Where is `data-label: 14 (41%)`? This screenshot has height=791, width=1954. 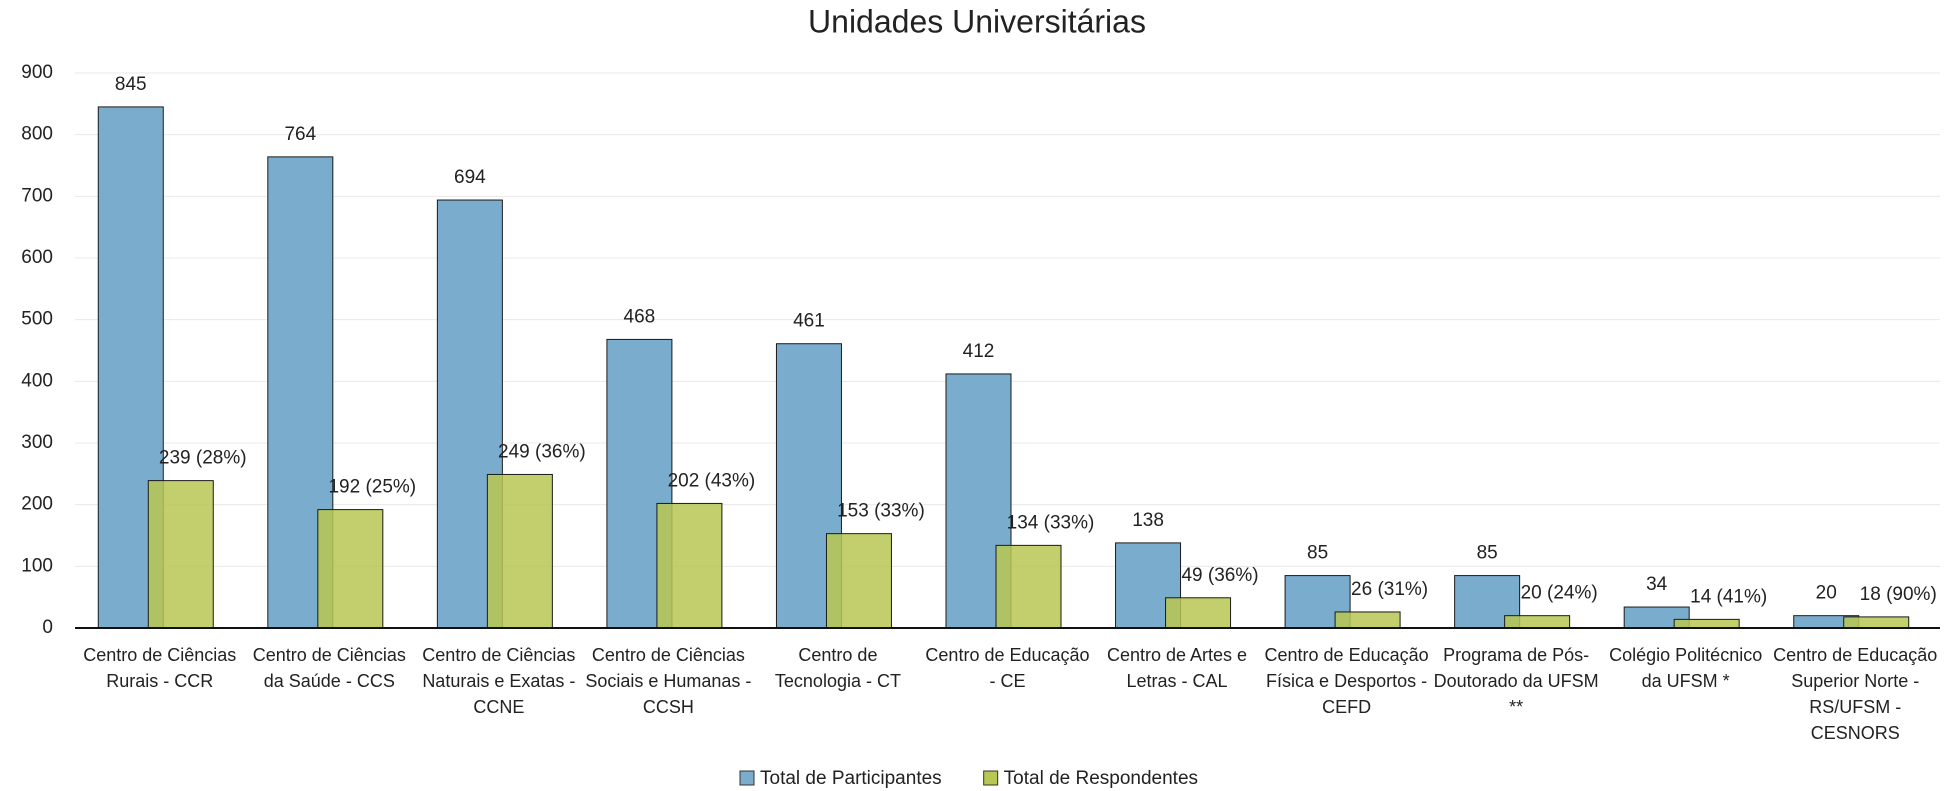
data-label: 14 (41%) is located at coordinates (1728, 596).